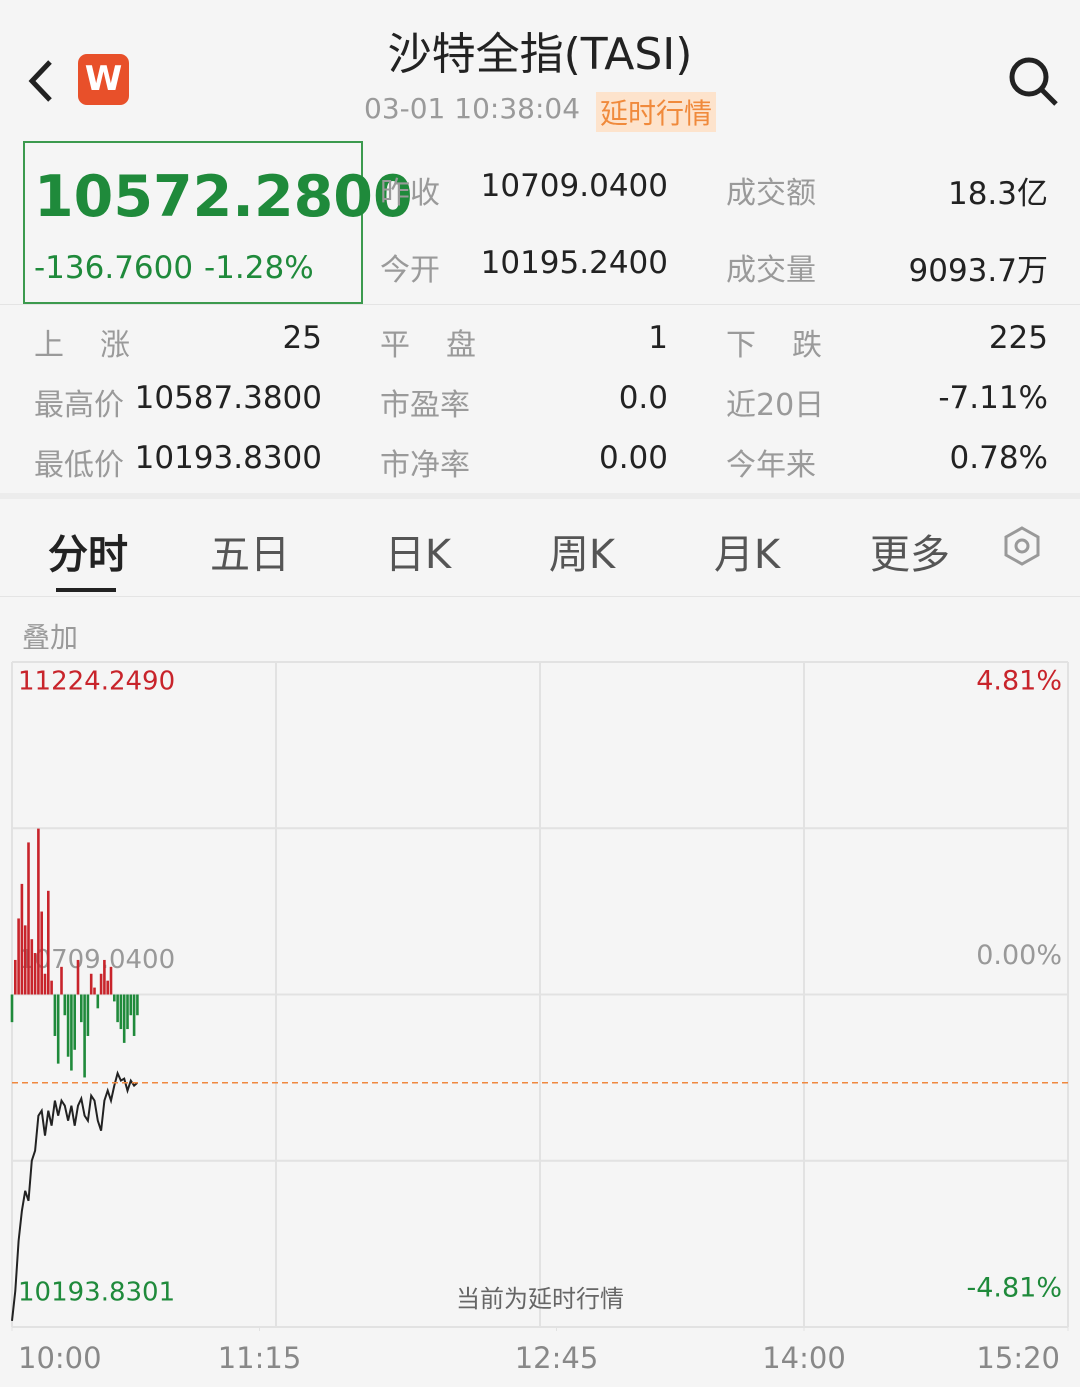  What do you see at coordinates (540, 1299) in the screenshot?
I see `chart-note: 当前为延时行情` at bounding box center [540, 1299].